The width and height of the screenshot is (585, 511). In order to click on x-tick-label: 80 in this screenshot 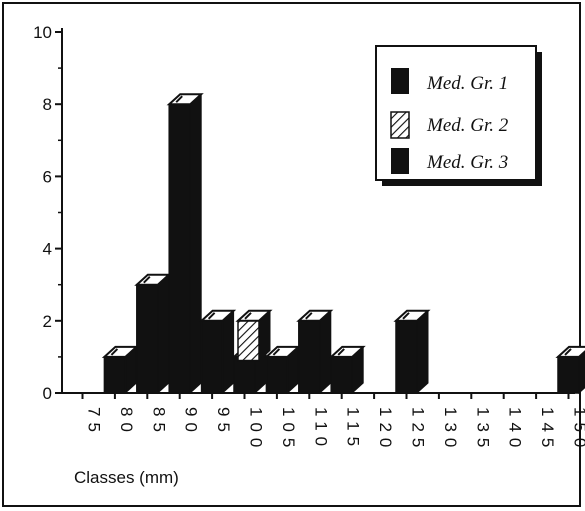, I will do `click(126, 422)`.